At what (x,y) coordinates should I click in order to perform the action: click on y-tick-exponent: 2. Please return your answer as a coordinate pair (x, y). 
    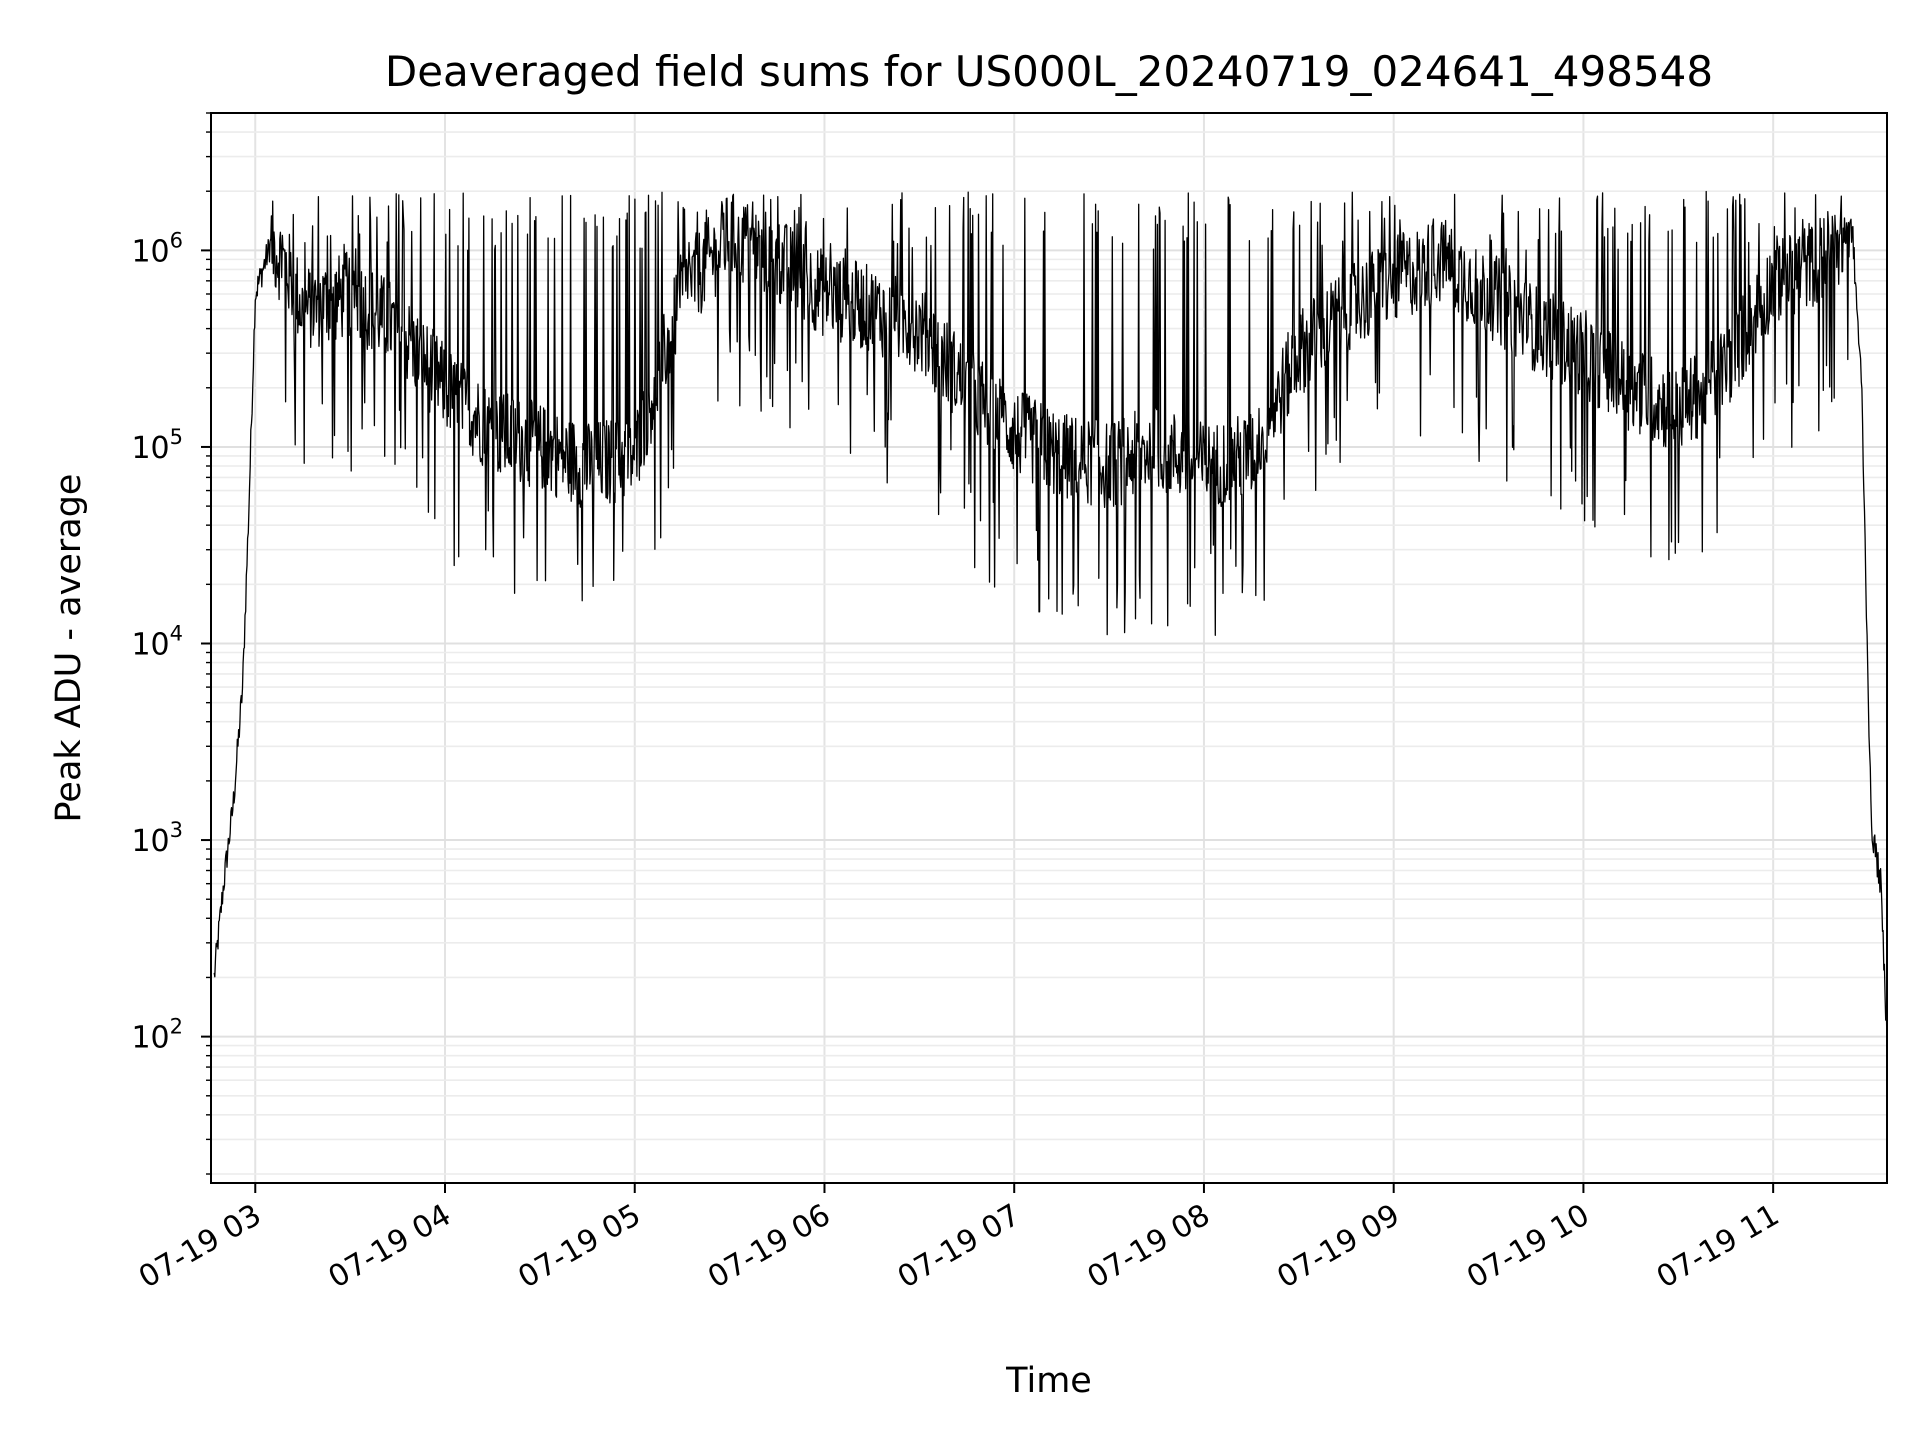
    Looking at the image, I should click on (176, 1027).